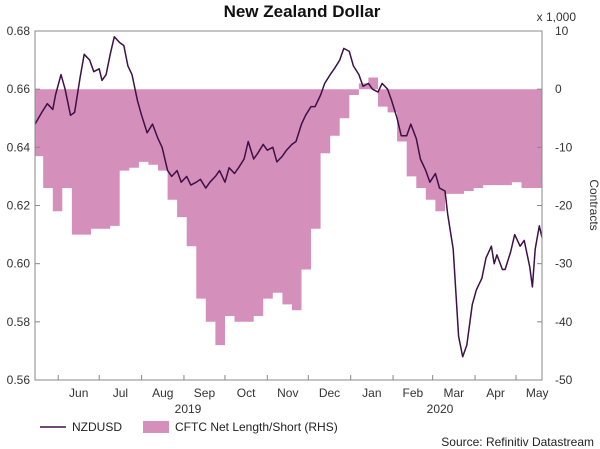 Image resolution: width=600 pixels, height=449 pixels. I want to click on right-axis-multiplier: x 1,000, so click(557, 17).